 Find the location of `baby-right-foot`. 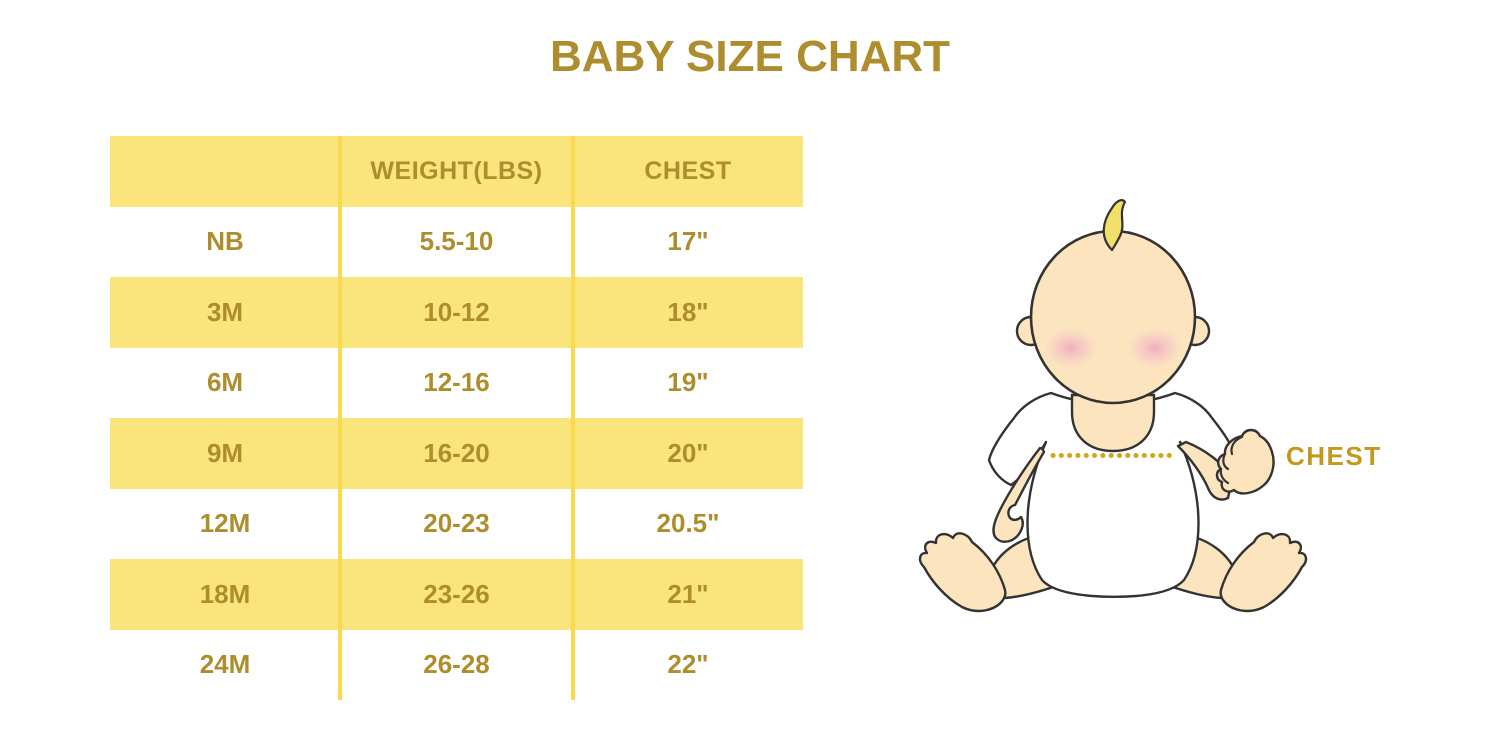

baby-right-foot is located at coordinates (1263, 572).